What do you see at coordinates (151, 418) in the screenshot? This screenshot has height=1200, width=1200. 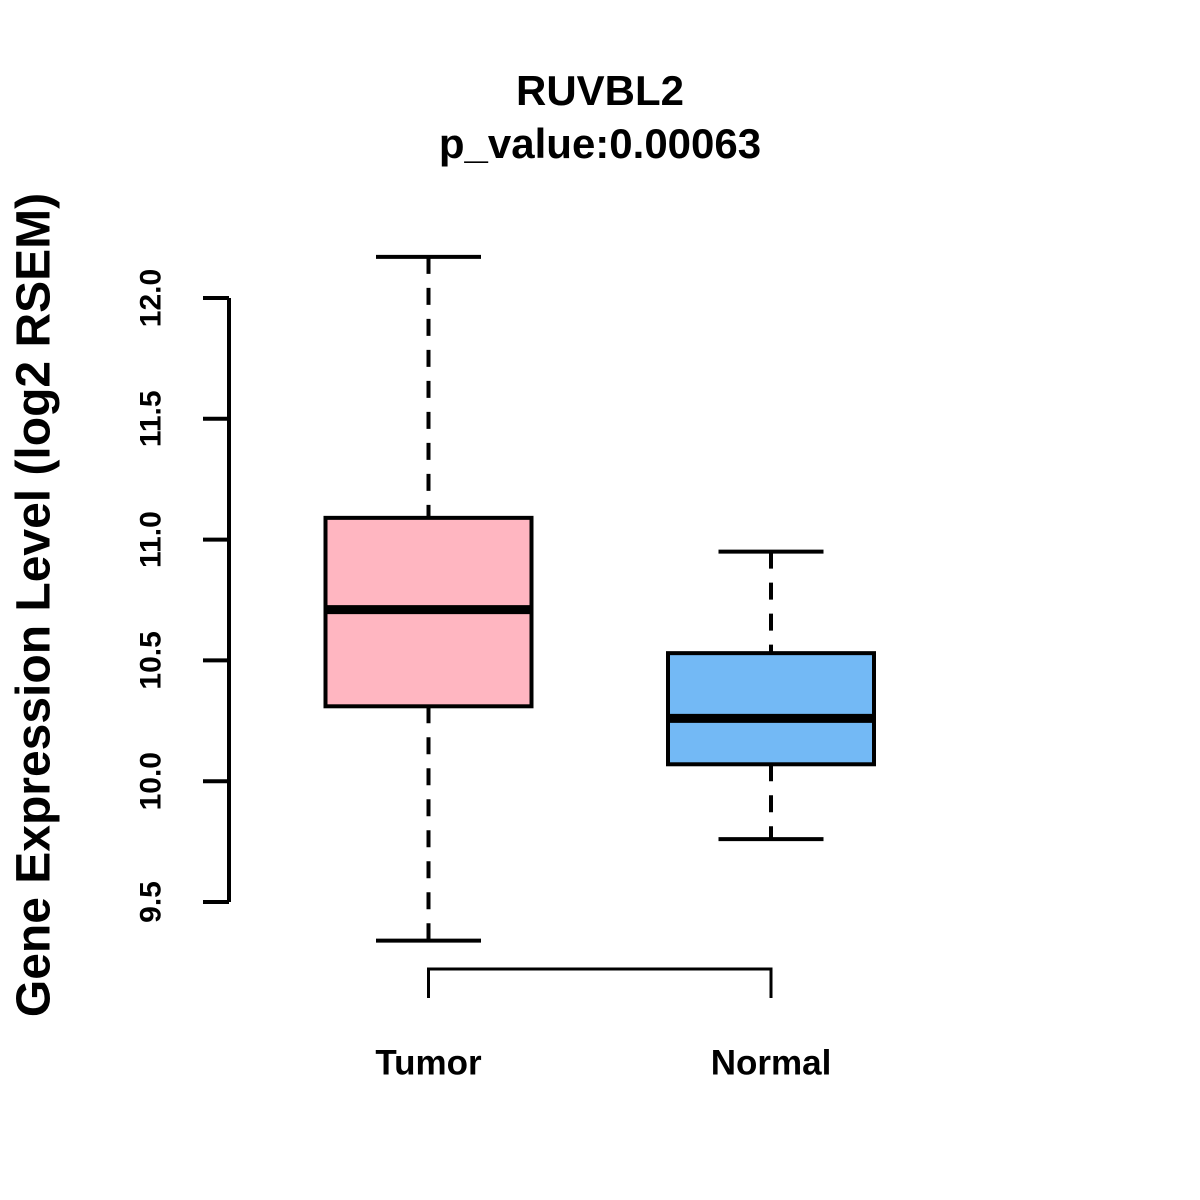 I see `y-axis-tick-label: 11.5` at bounding box center [151, 418].